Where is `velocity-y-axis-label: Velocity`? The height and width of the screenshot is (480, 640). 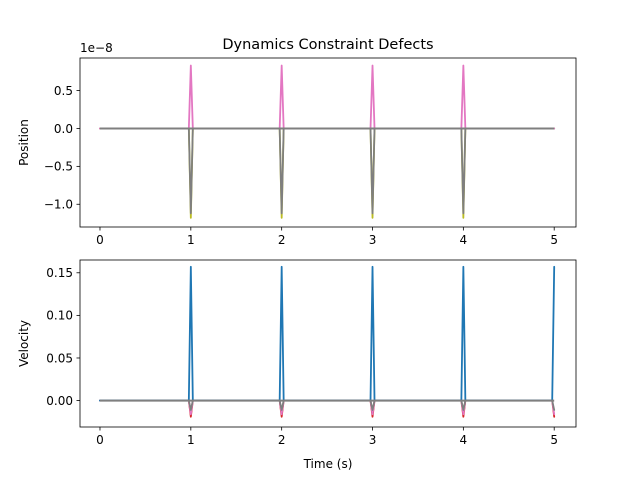
velocity-y-axis-label: Velocity is located at coordinates (24, 343).